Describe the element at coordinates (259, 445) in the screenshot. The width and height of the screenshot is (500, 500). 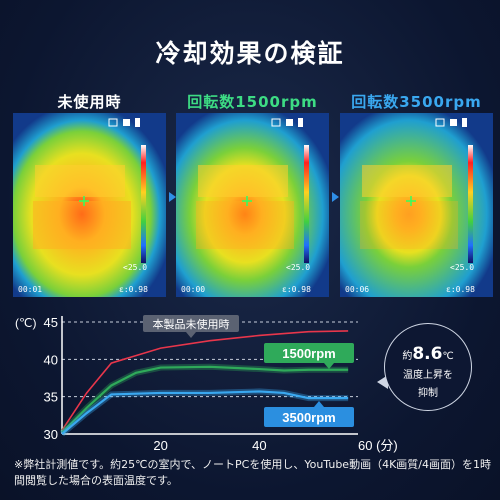
I see `x-tick-label: 40` at that location.